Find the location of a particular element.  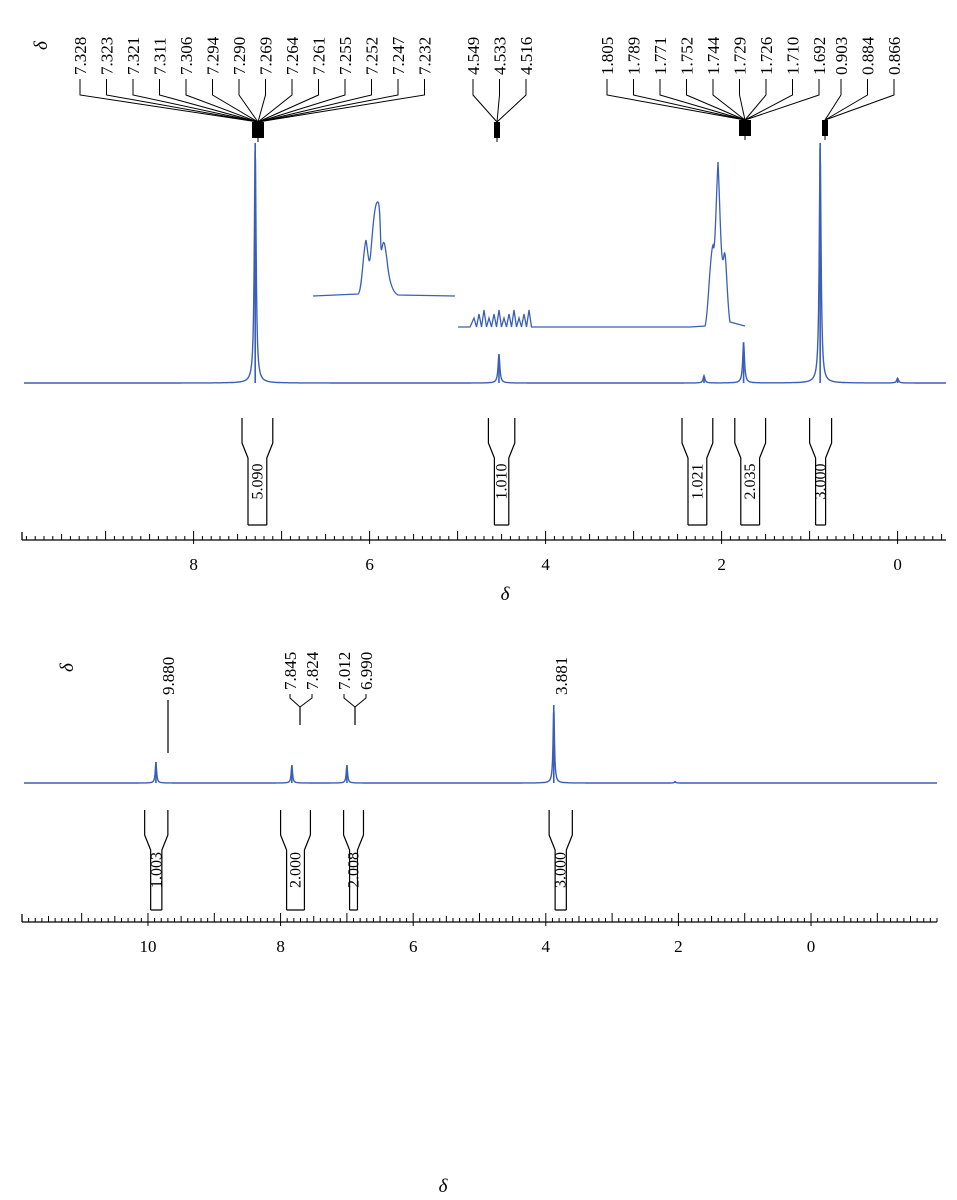

peak-labels-bottom: 9.880 7.845 7.824 7.012 6.990 3.881 is located at coordinates (365, 702).